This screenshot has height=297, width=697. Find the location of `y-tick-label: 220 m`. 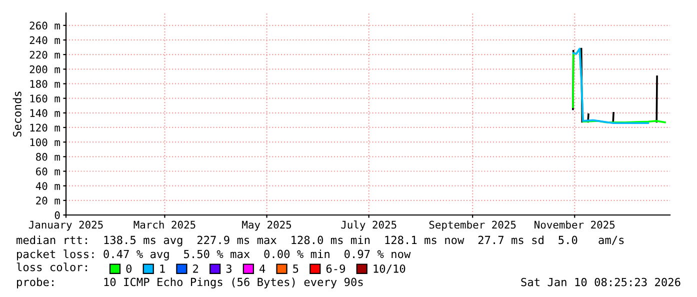

y-tick-label: 220 m is located at coordinates (45, 54).